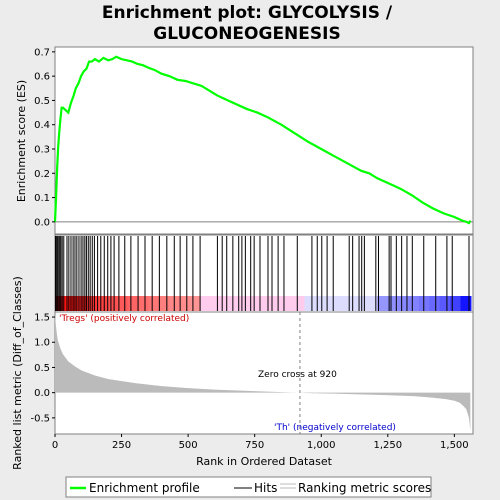  I want to click on x-axis-label: Rank in Ordered Dataset, so click(264, 461).